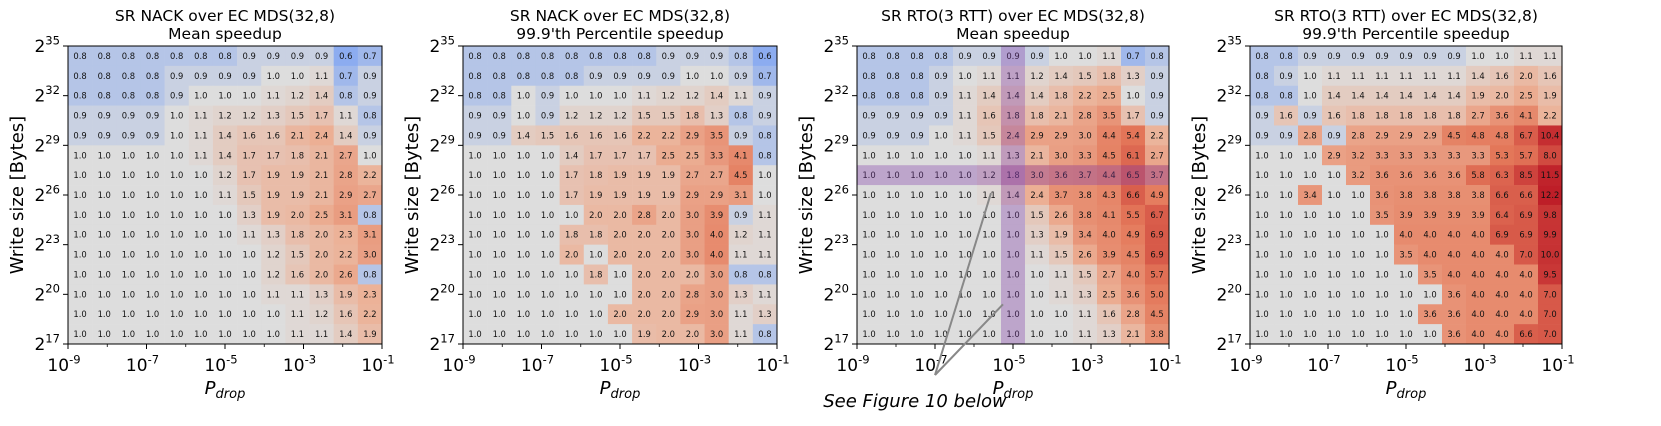 The image size is (1661, 426). Describe the element at coordinates (1108, 155) in the screenshot. I see `cell-value-label: 4.5` at that location.